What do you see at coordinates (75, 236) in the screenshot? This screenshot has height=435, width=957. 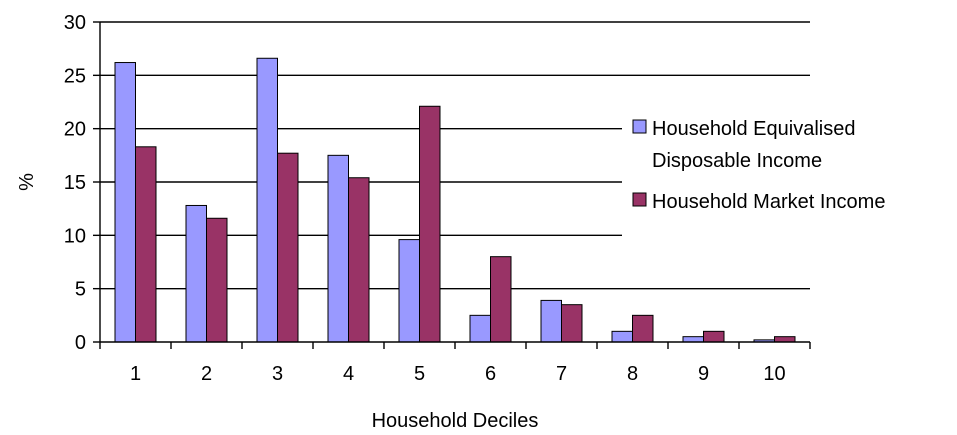 I see `y-tick-label: 10` at bounding box center [75, 236].